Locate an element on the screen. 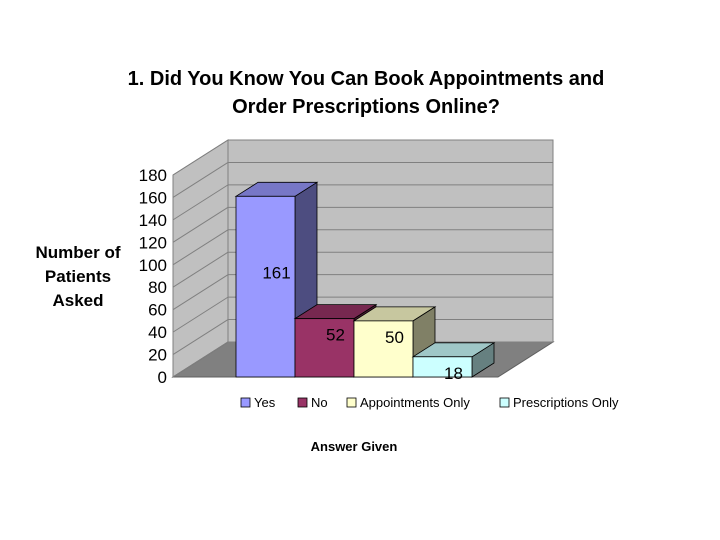 This screenshot has width=720, height=540. bar-prescriptions-only is located at coordinates (453, 360).